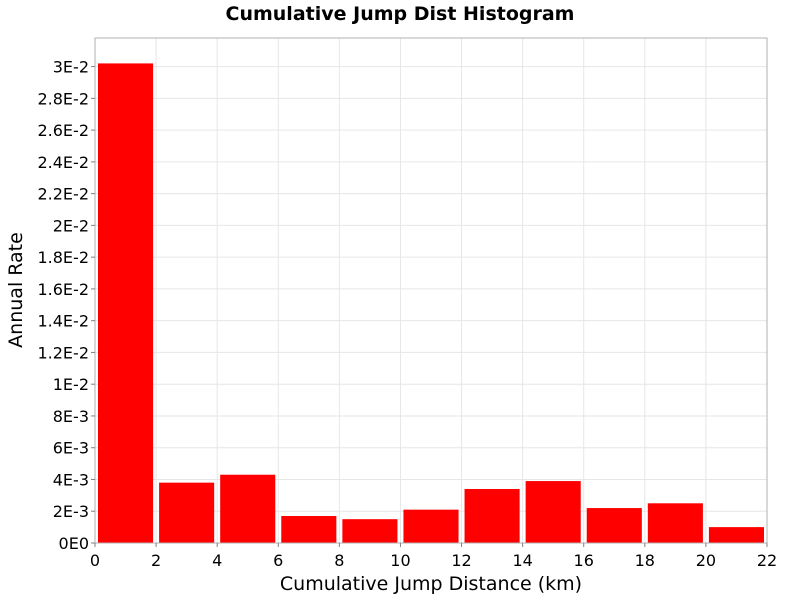  Describe the element at coordinates (71, 416) in the screenshot. I see `y-tick-label: 8E-3` at that location.